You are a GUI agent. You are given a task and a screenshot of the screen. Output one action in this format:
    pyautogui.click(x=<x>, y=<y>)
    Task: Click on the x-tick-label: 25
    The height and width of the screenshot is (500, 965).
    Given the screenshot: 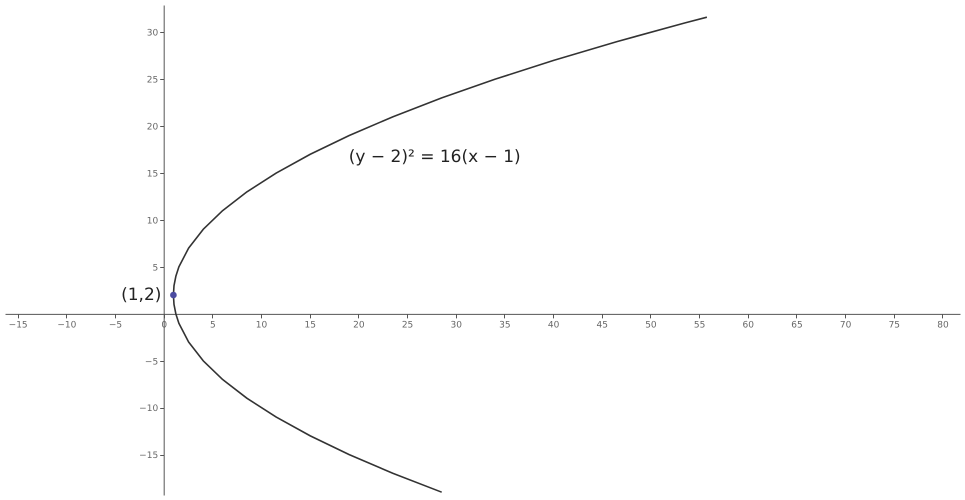 What is the action you would take?
    pyautogui.click(x=408, y=325)
    